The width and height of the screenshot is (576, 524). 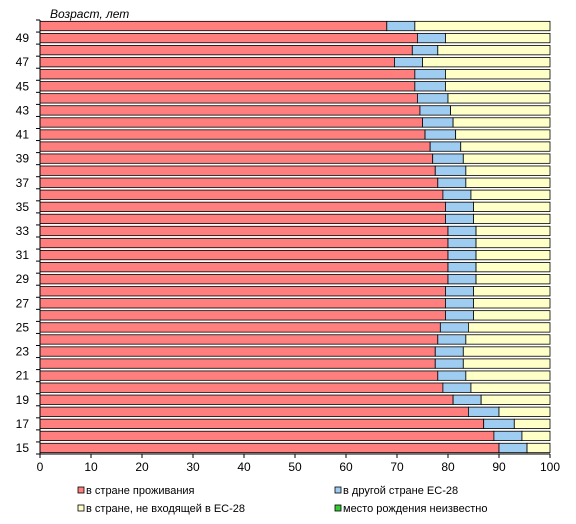 What do you see at coordinates (23, 231) in the screenshot?
I see `y-tick-label: 33` at bounding box center [23, 231].